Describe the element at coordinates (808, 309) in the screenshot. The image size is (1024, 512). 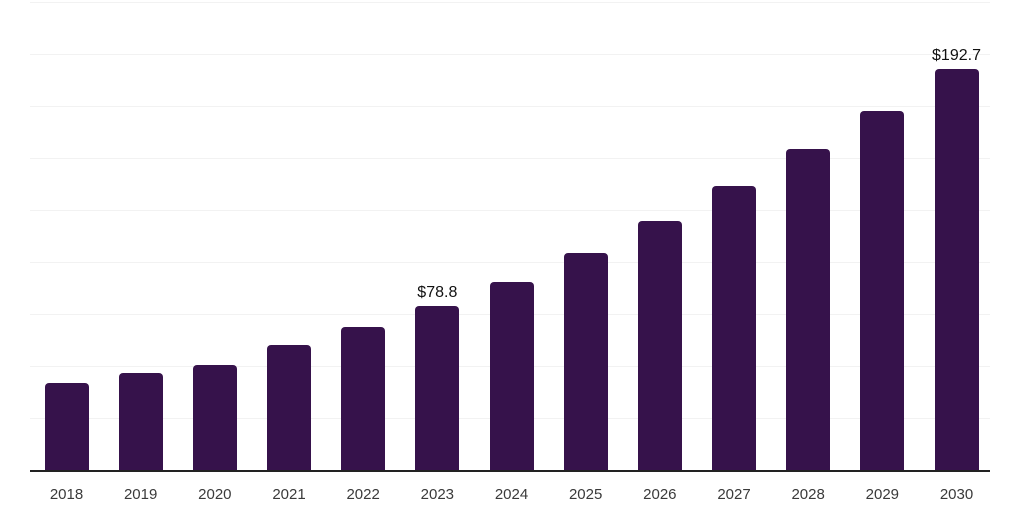
I see `bar-2028` at that location.